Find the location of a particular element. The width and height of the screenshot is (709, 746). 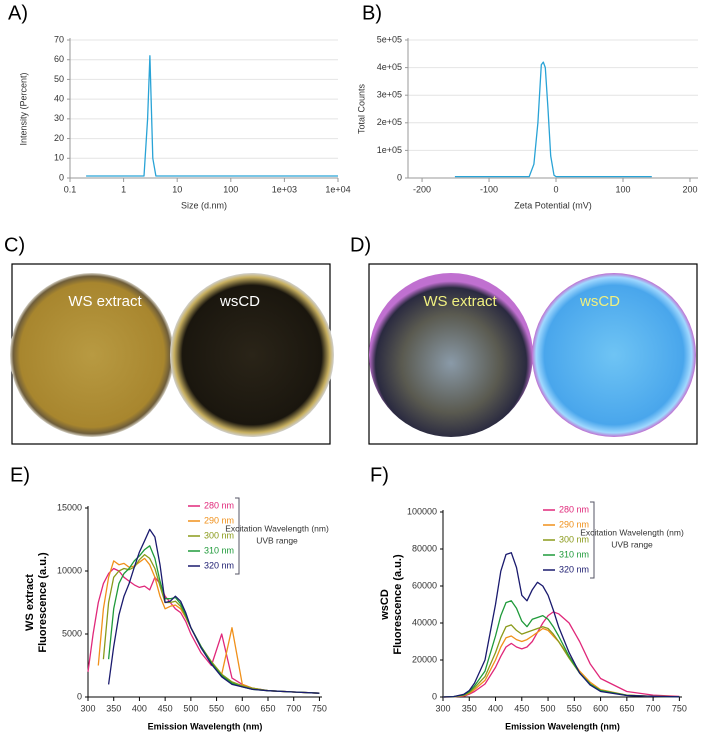

x-axis-label: Zeta Potential (mV) is located at coordinates (553, 205).